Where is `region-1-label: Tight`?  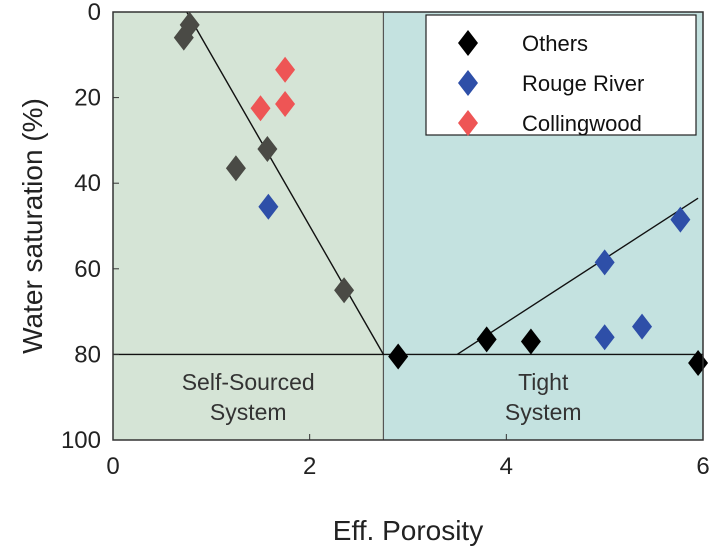 region-1-label: Tight is located at coordinates (543, 382).